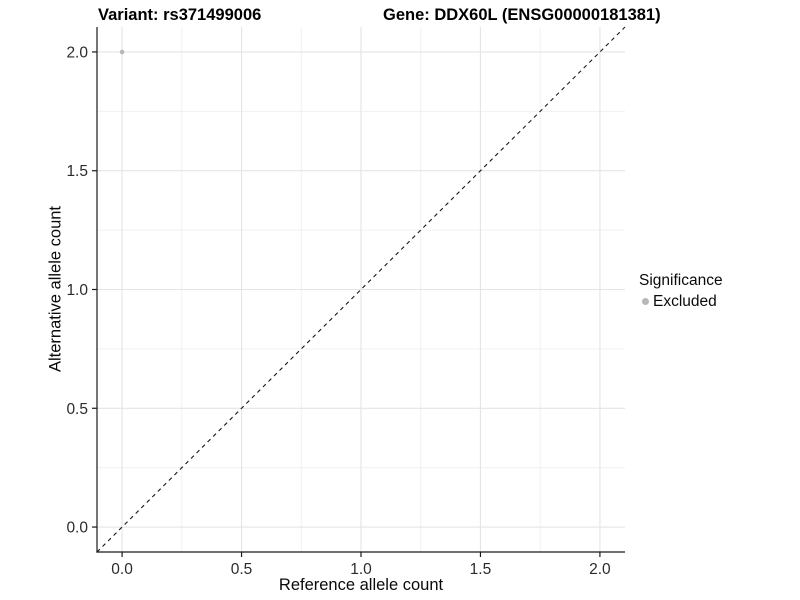 The image size is (800, 600). I want to click on y-tick-label: 0.5, so click(77, 409).